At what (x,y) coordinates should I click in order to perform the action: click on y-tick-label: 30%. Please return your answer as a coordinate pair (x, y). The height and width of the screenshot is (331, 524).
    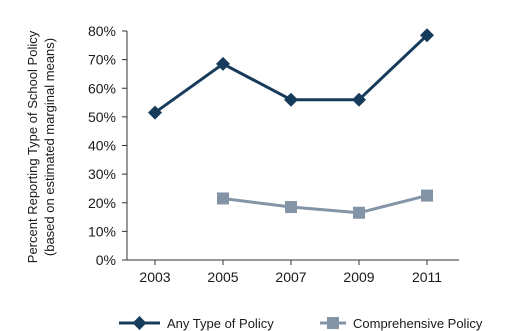
    Looking at the image, I should click on (102, 174).